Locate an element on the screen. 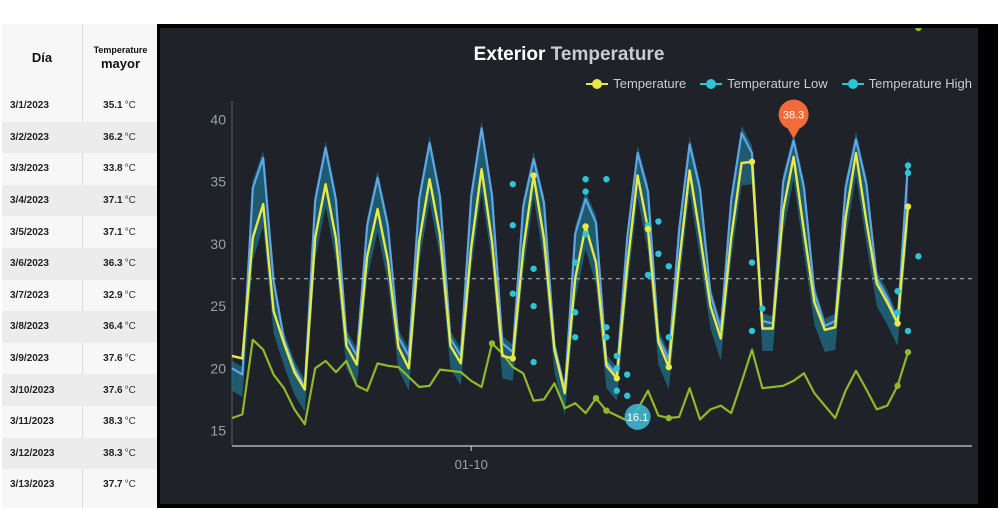 Image resolution: width=1000 pixels, height=510 pixels. table-row: 3/6/2023 36.3 °C is located at coordinates (79, 264).